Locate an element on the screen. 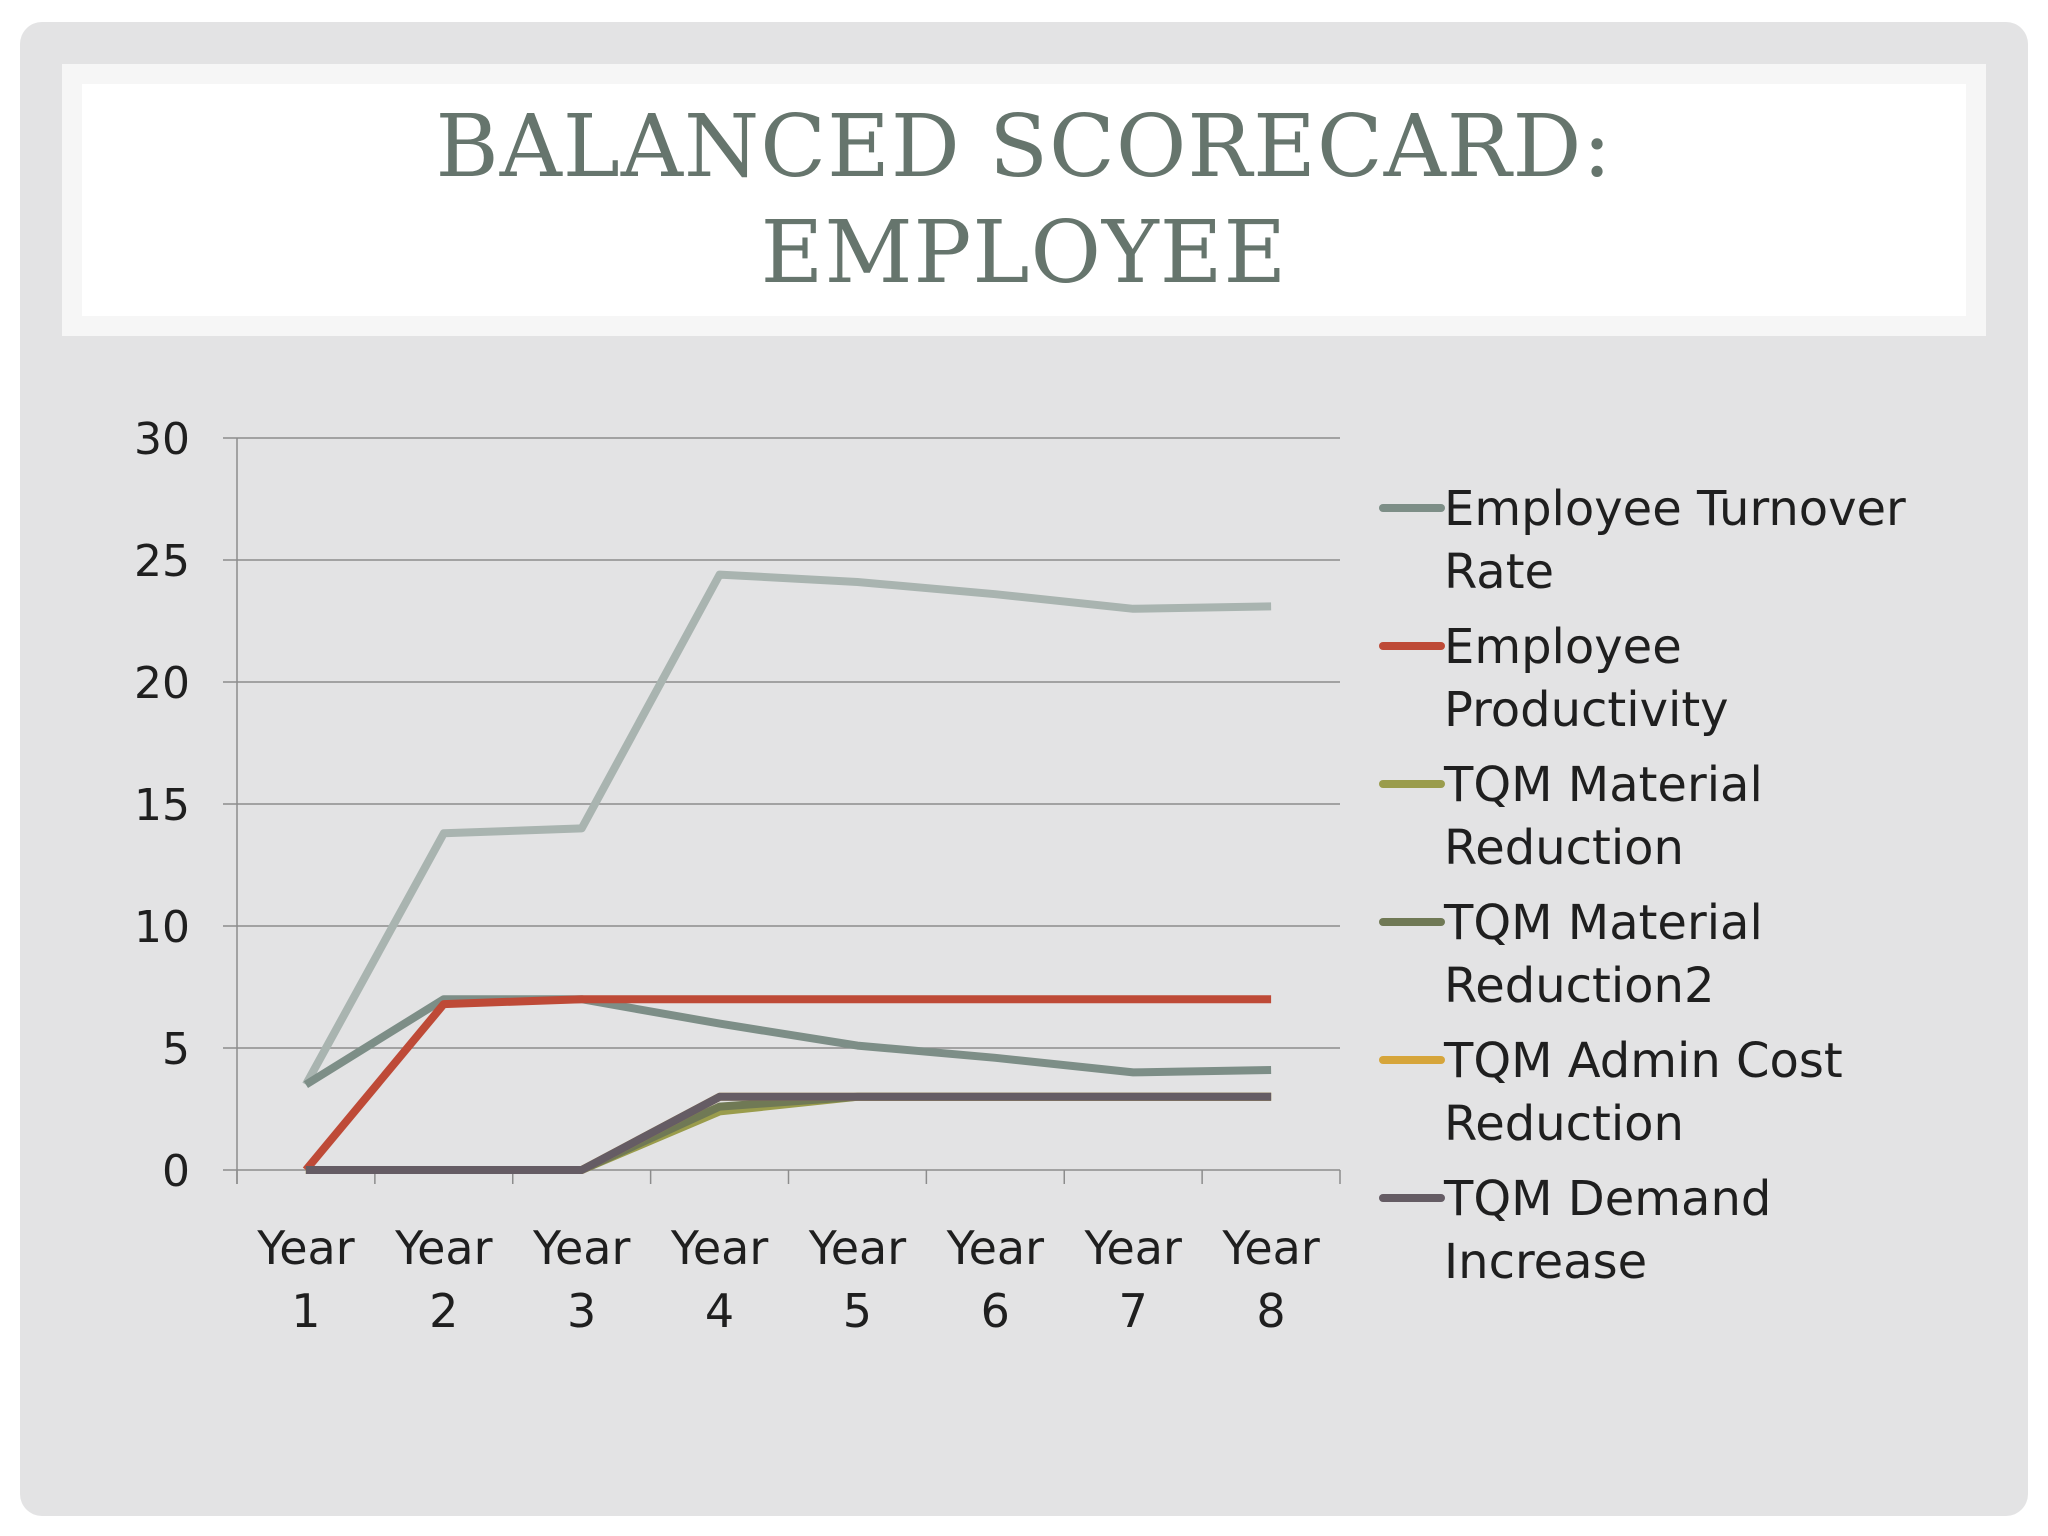 This screenshot has width=2048, height=1536. x-tick-label-7-line-1: Year is located at coordinates (1132, 1248).